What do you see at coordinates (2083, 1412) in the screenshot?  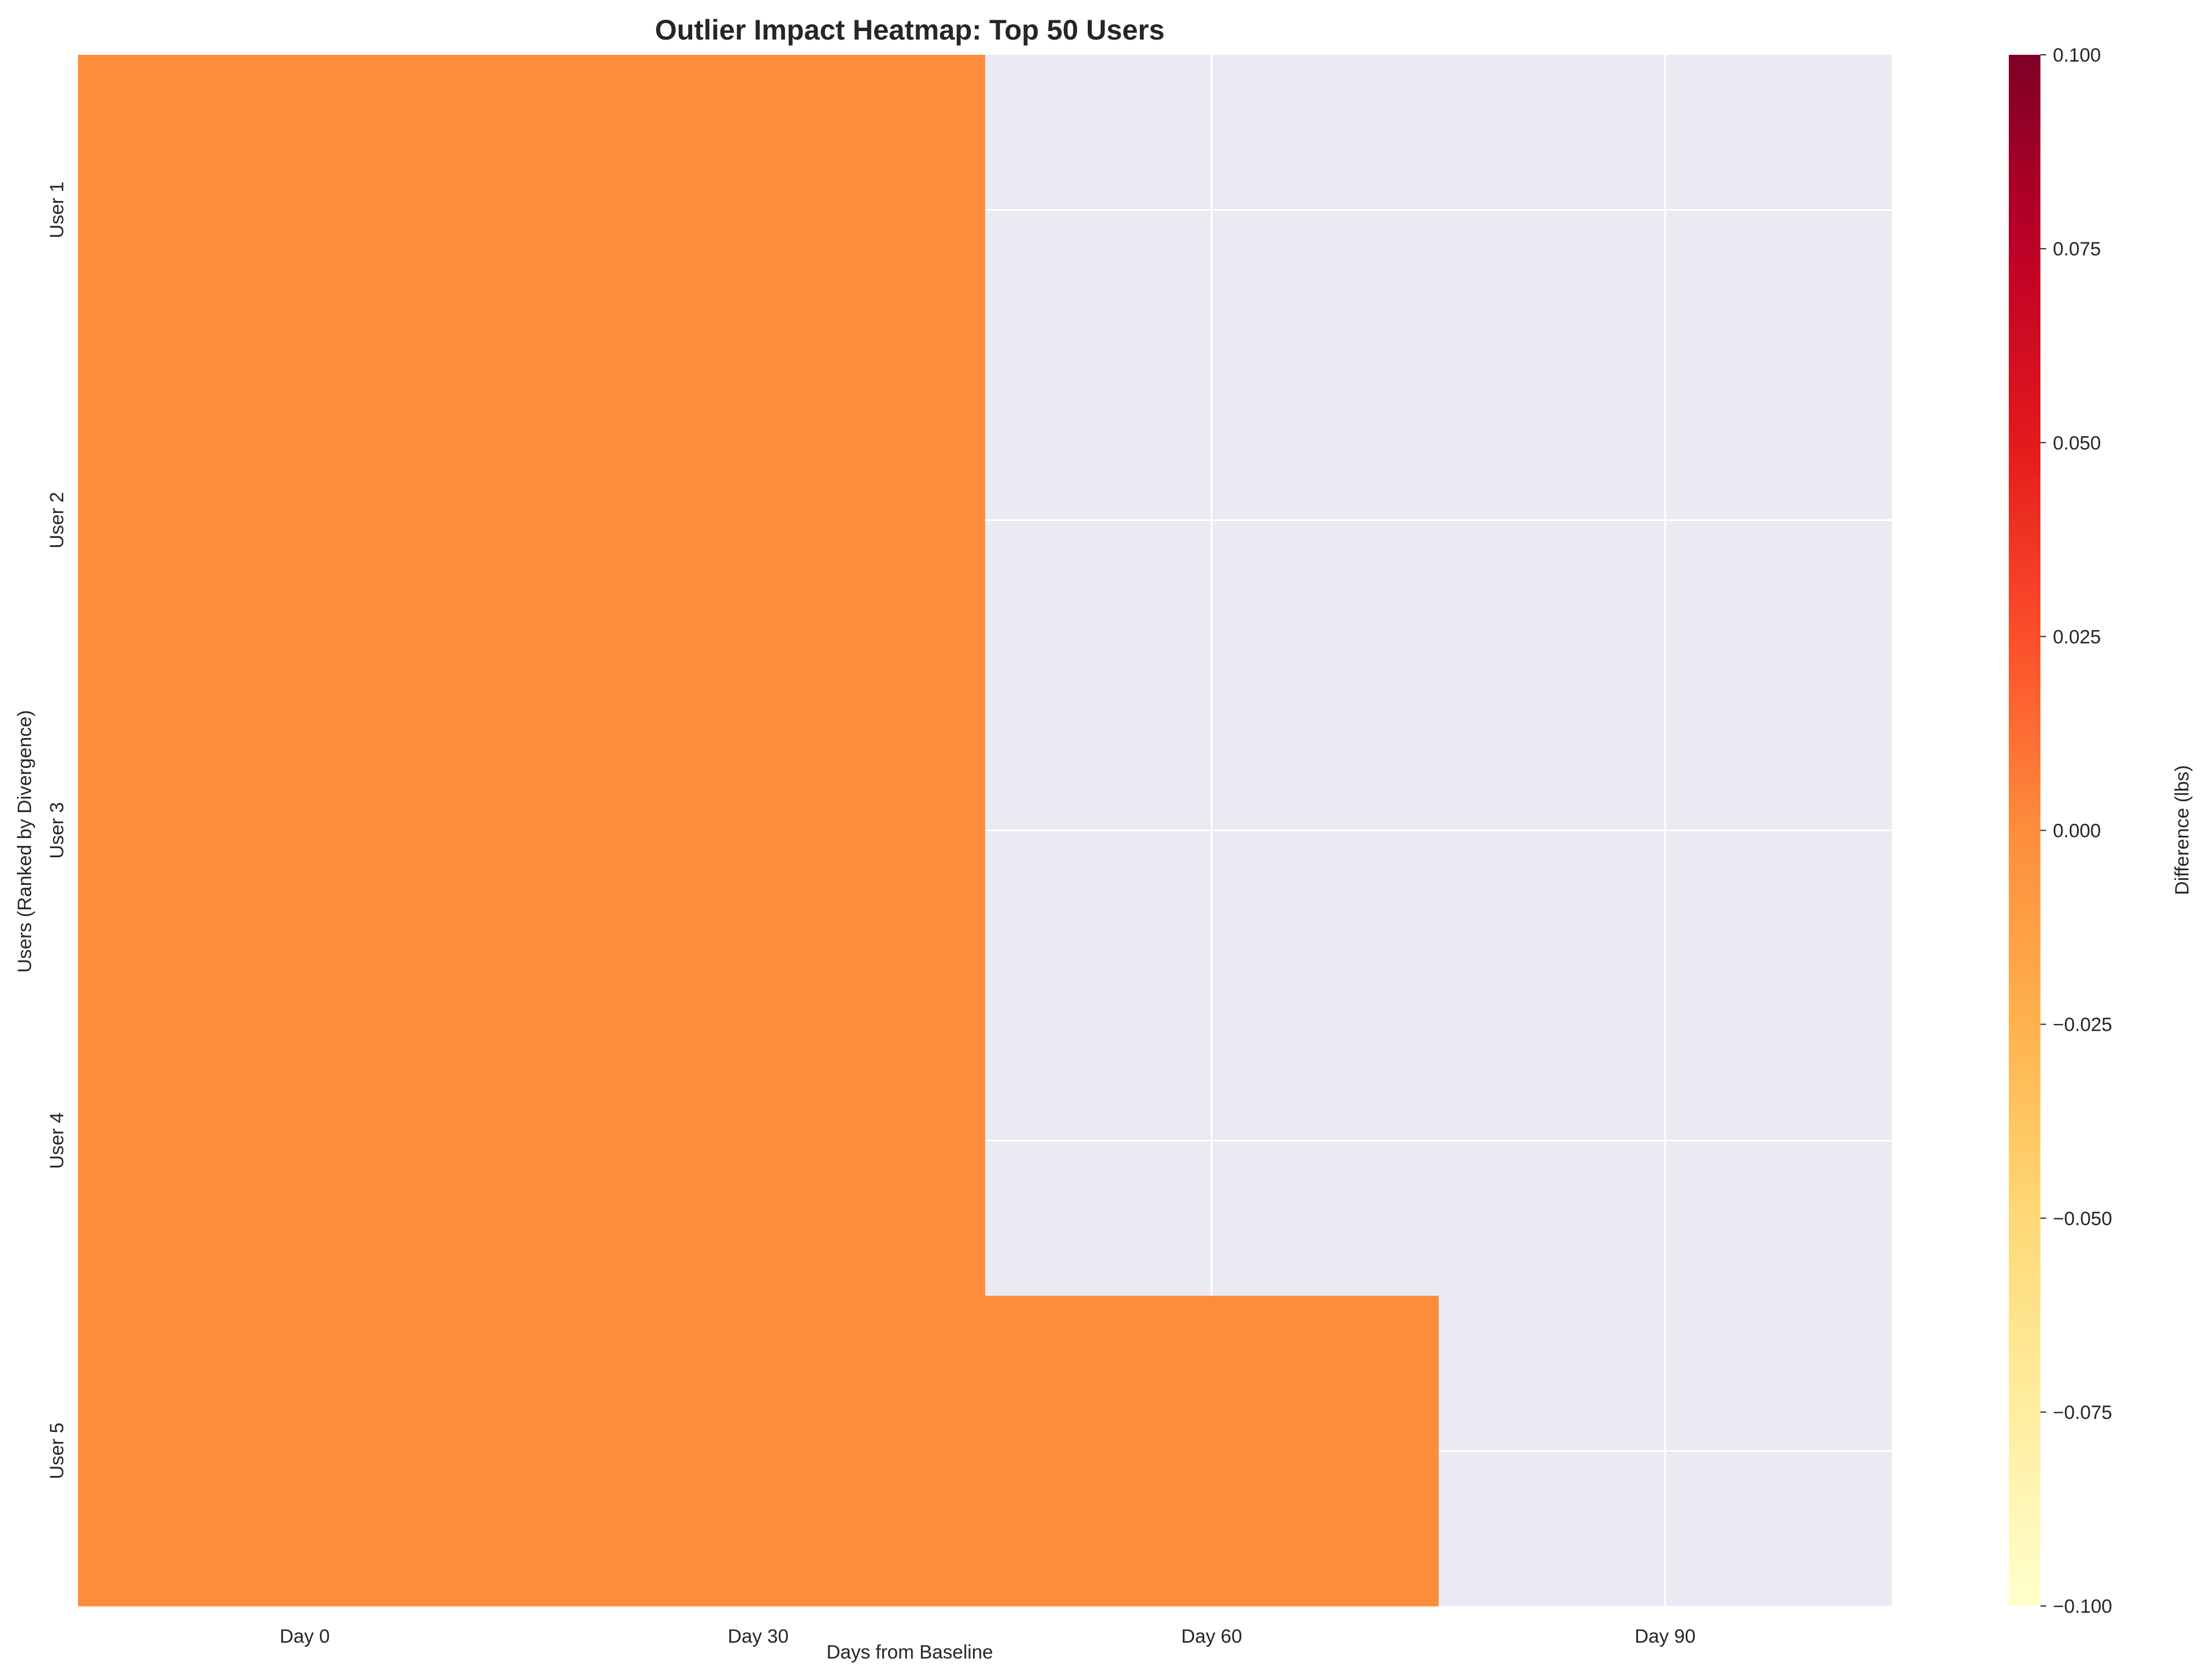 I see `colorbar-tick-label: −0.075` at bounding box center [2083, 1412].